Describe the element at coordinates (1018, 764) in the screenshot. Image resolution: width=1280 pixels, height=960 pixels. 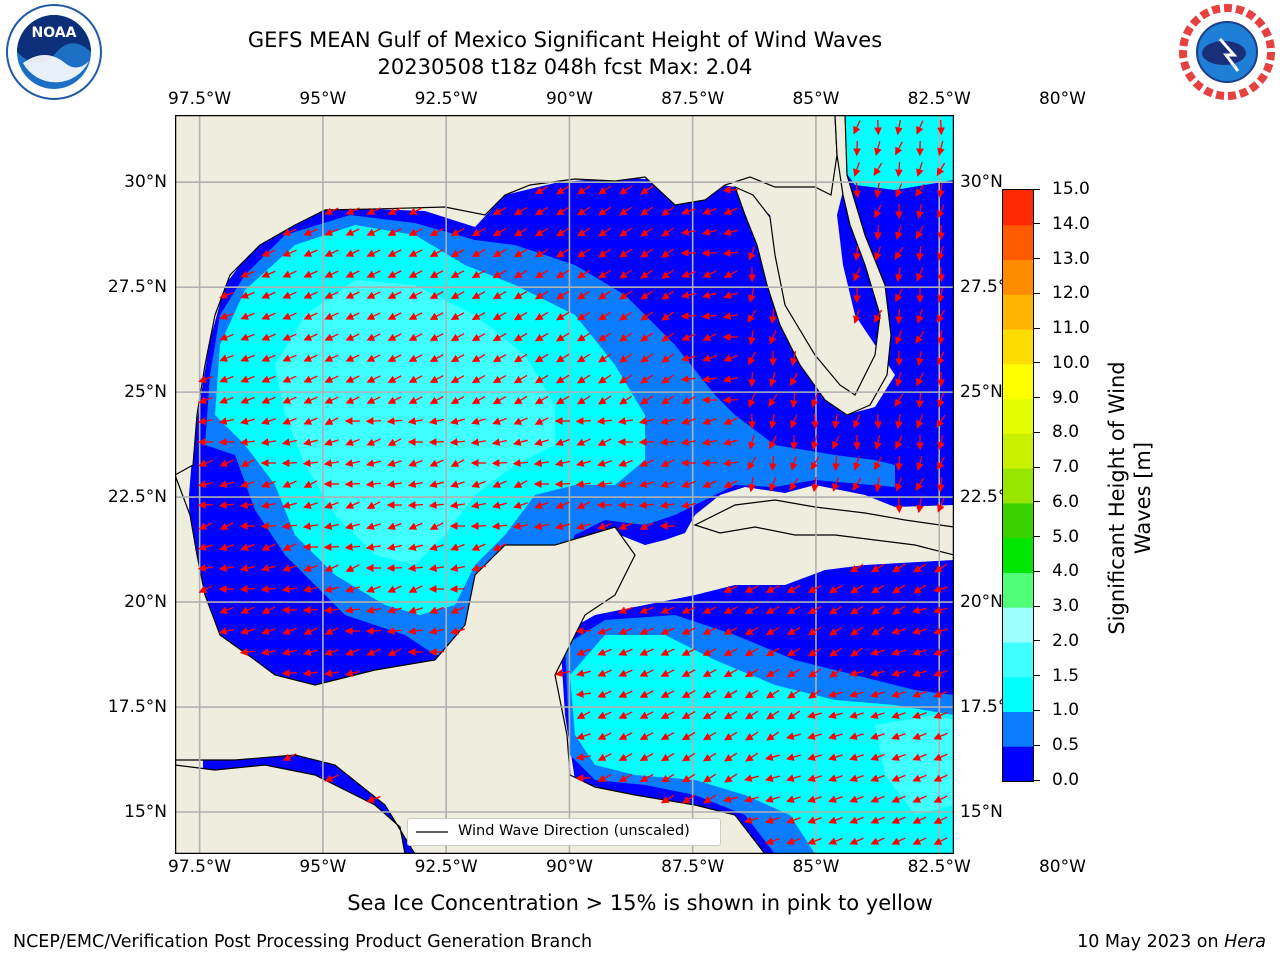
I see `colorbar-swatch` at that location.